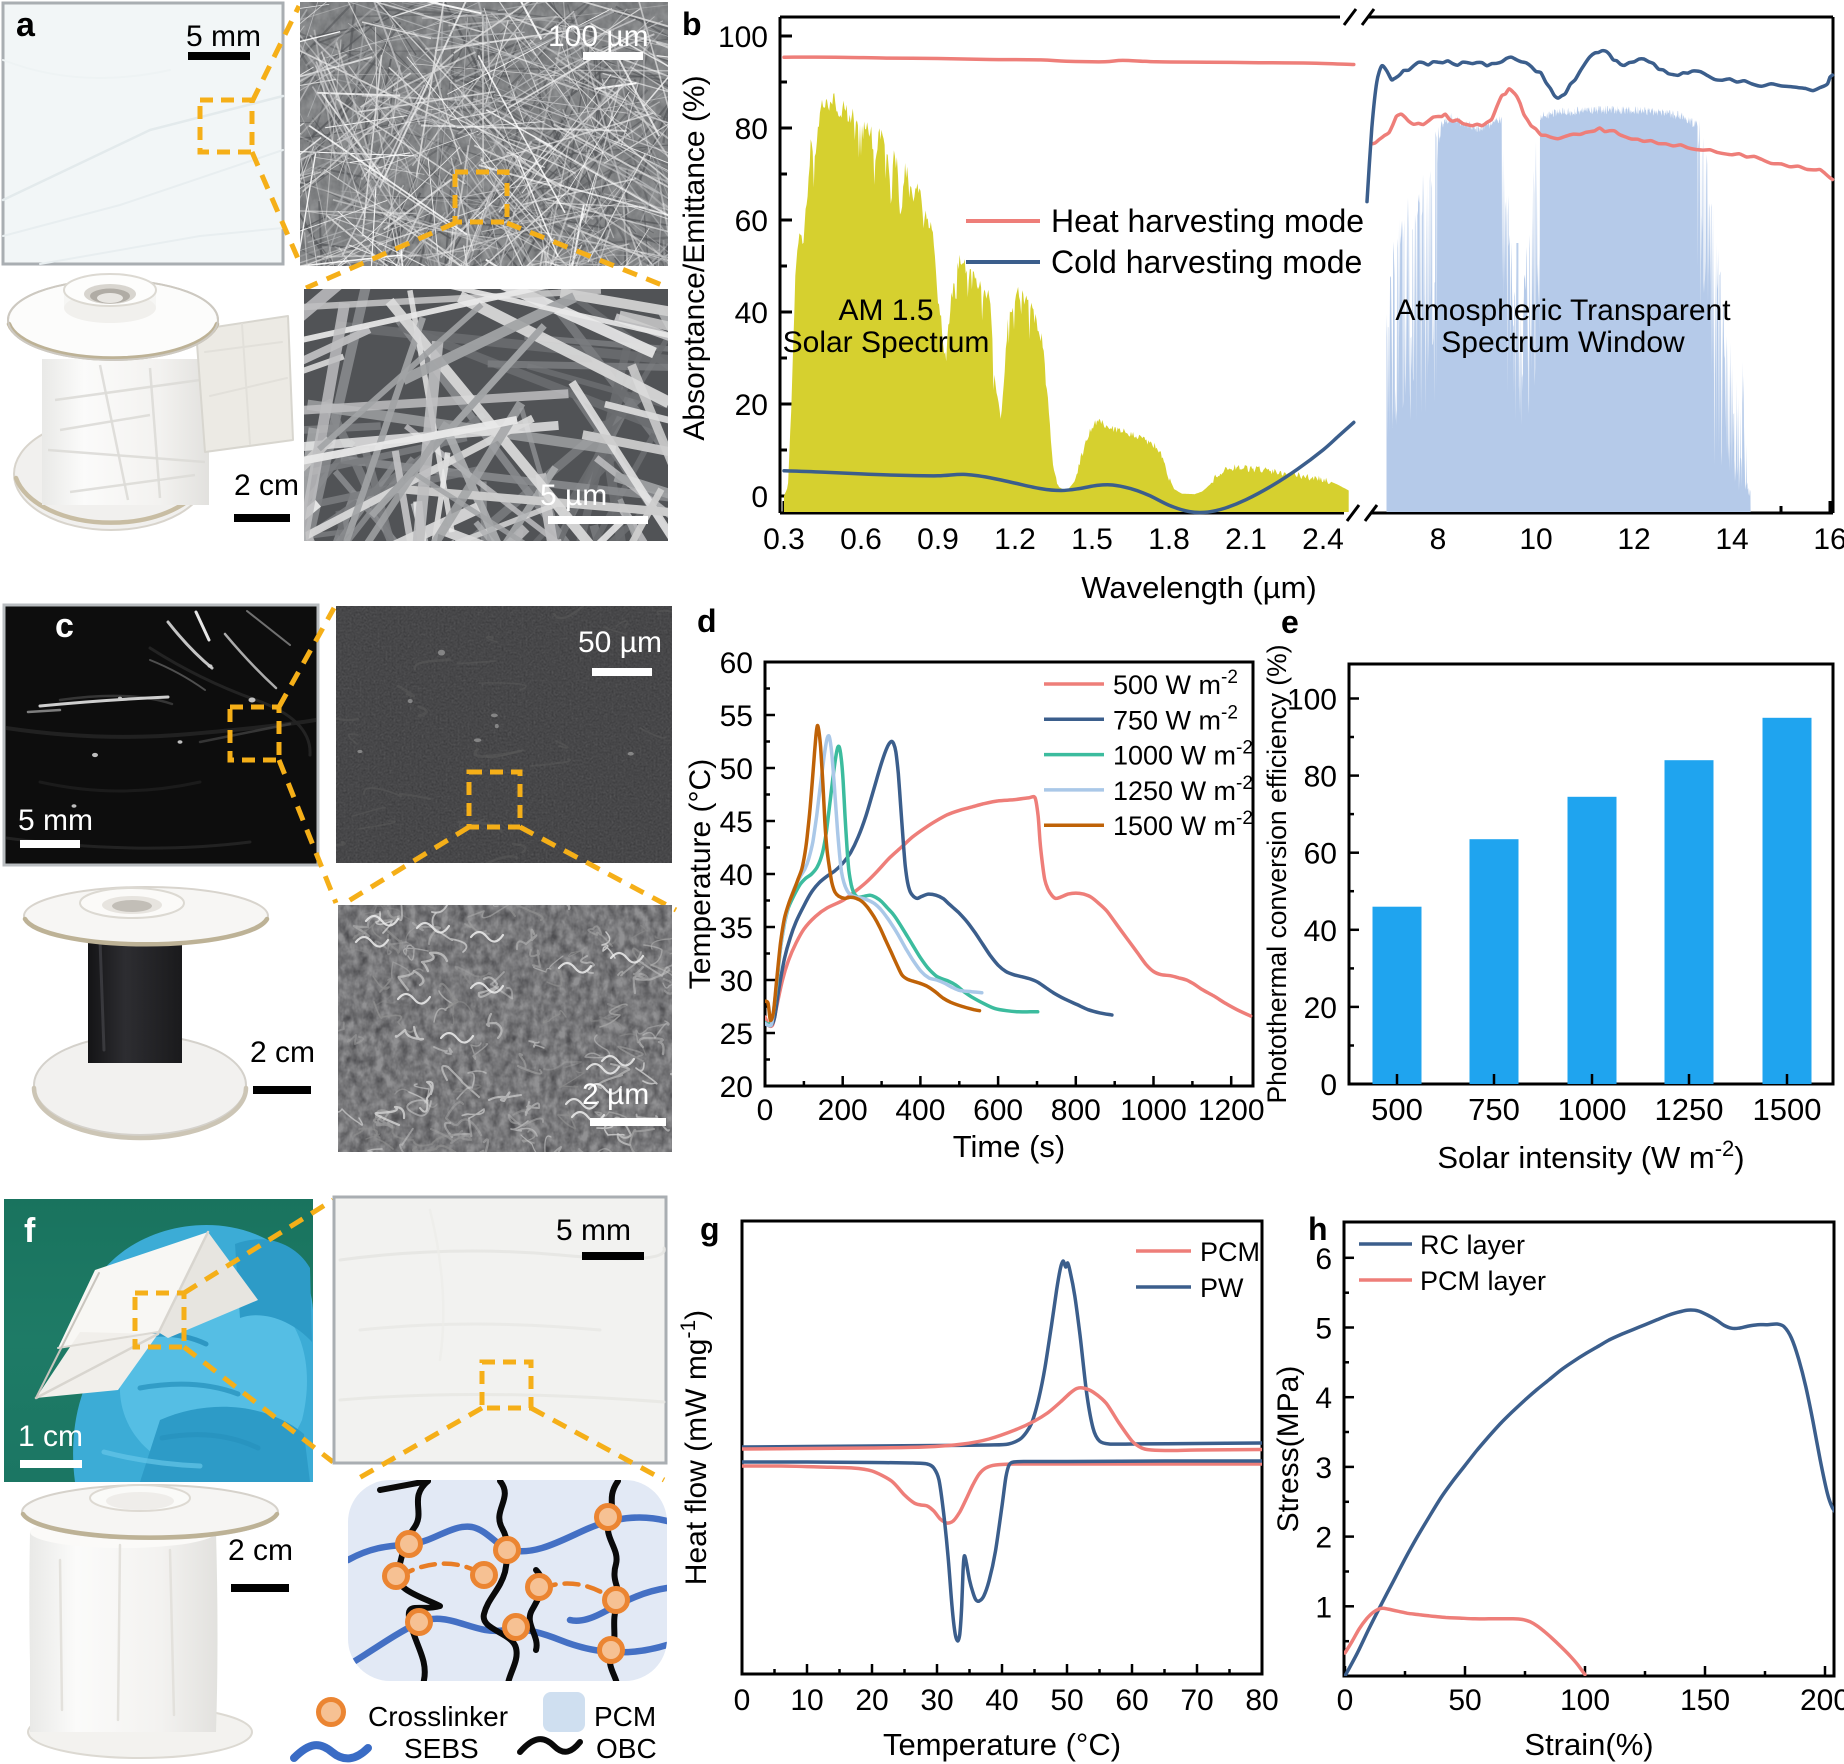  I want to click on svg-text: 1 cm, so click(50, 1436).